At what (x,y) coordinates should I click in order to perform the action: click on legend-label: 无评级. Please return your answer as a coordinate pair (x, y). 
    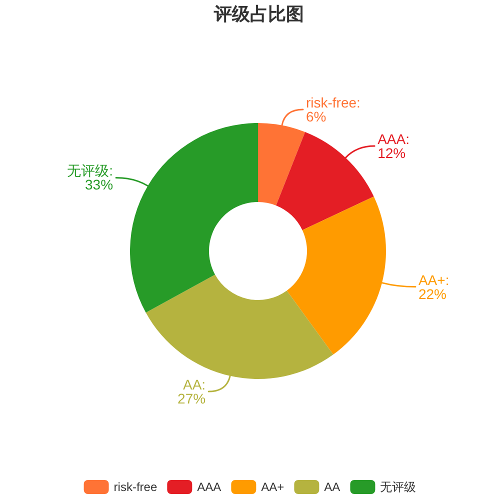
    Looking at the image, I should click on (398, 487).